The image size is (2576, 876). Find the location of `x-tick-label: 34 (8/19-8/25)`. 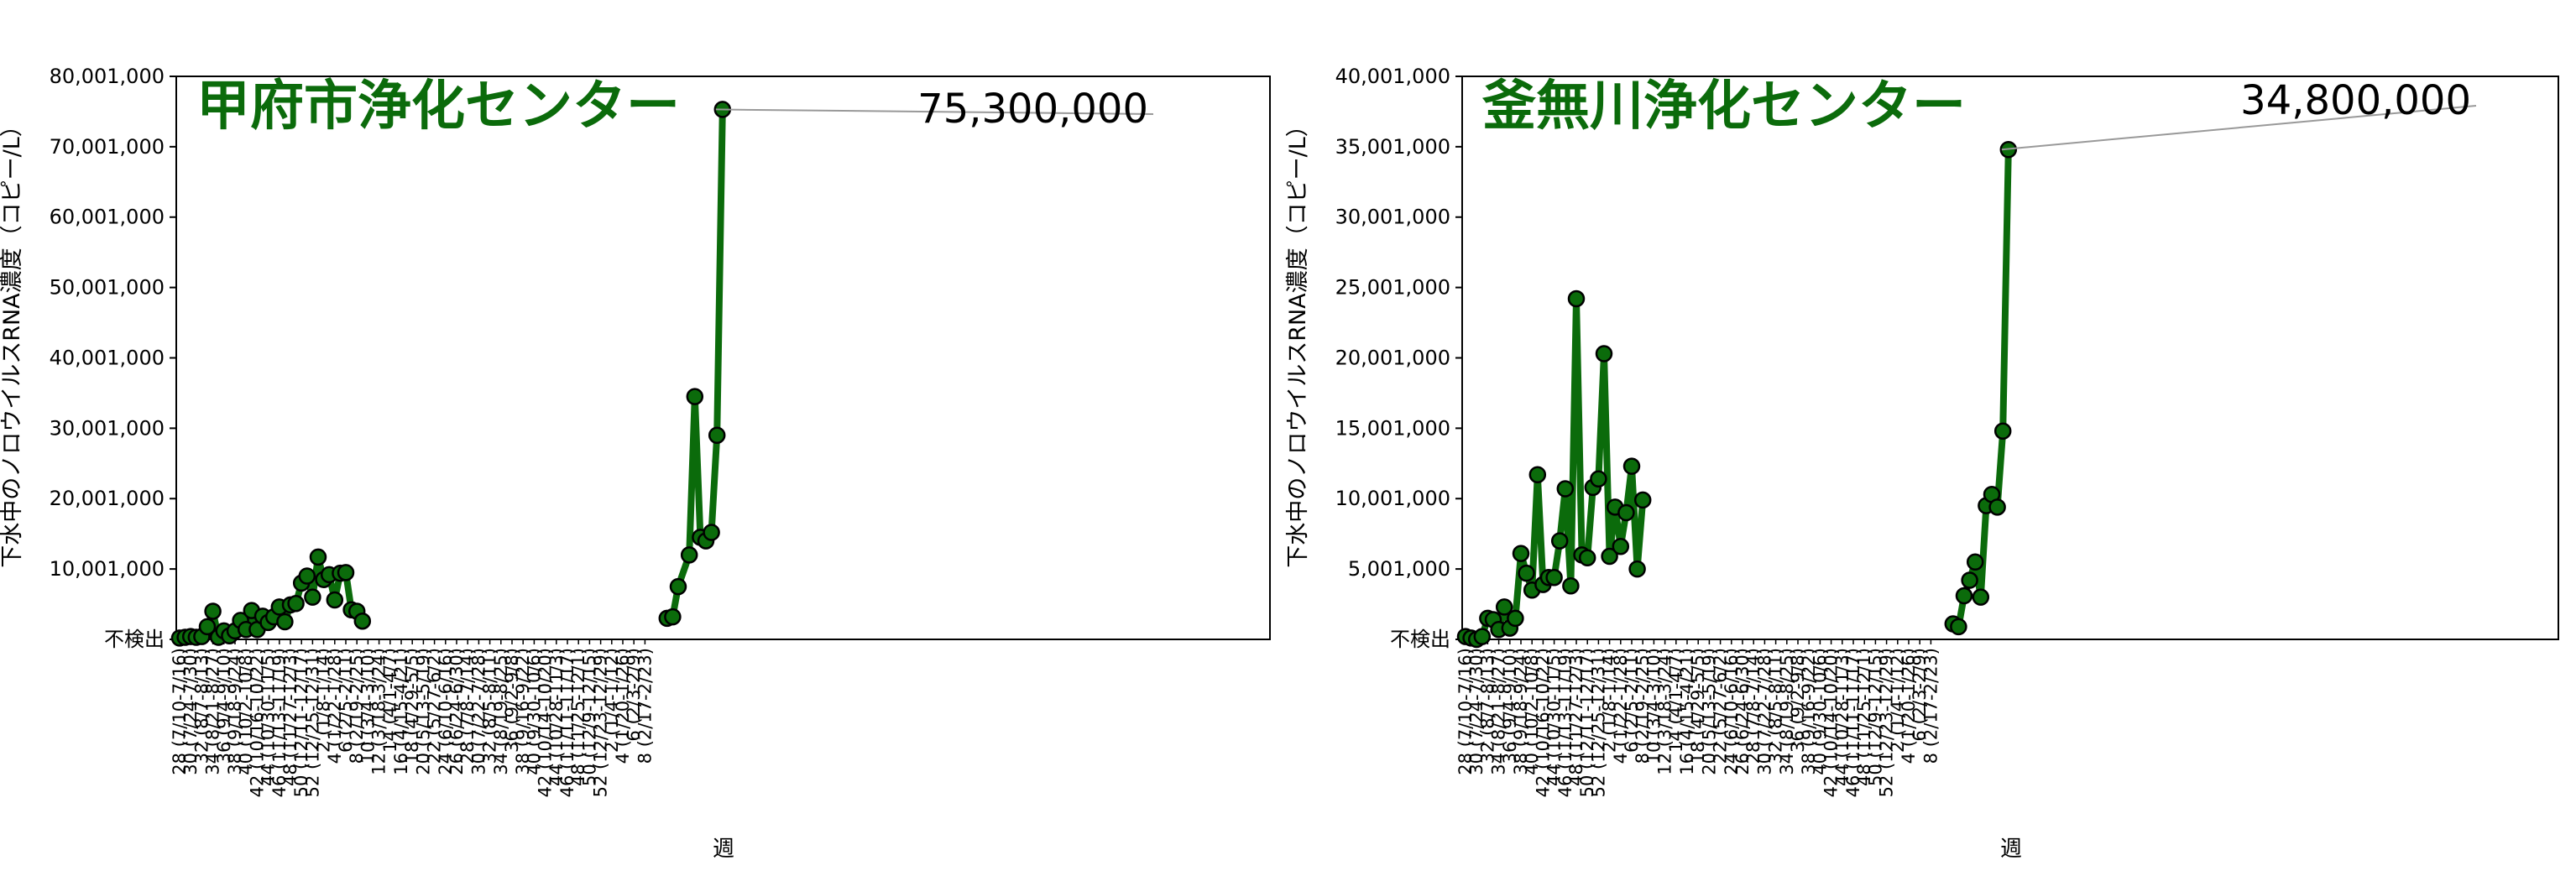

x-tick-label: 34 (8/19-8/25) is located at coordinates (501, 711).